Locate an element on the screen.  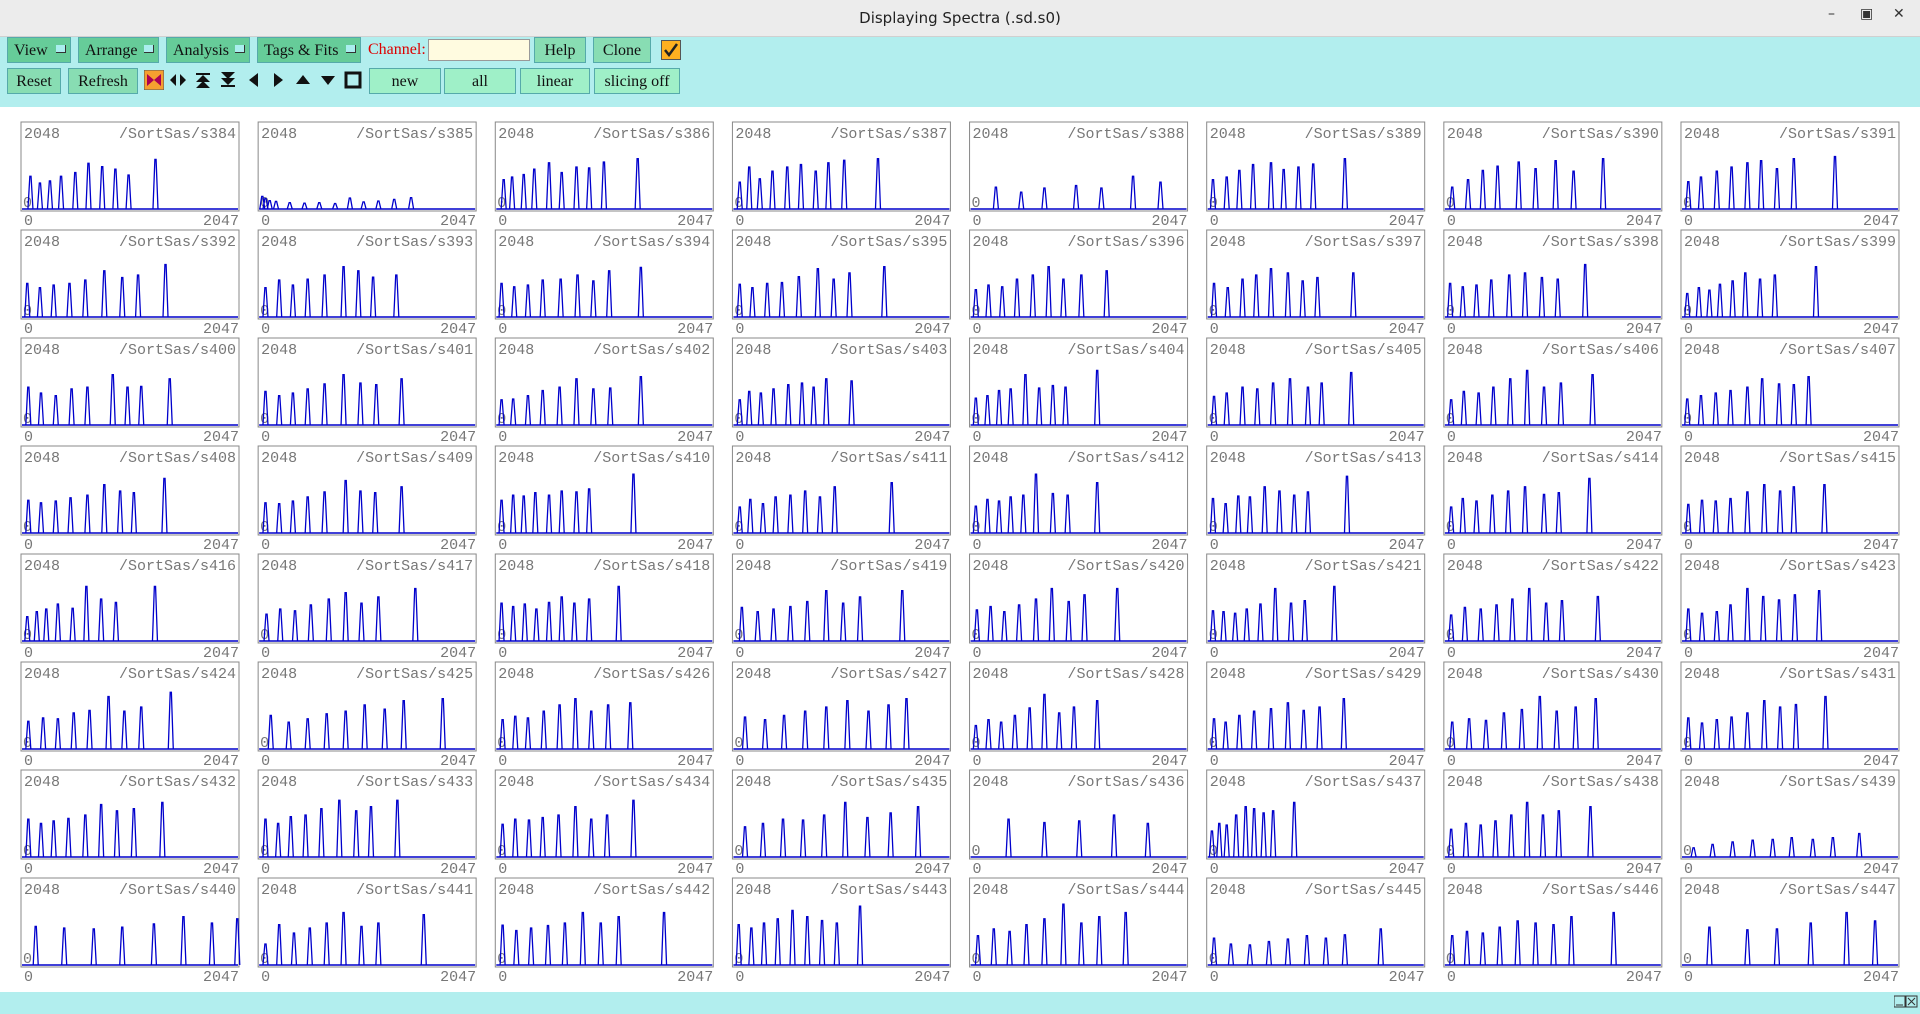
spectrum-panel: 2048/SortSas/s403 00 2047 is located at coordinates (841, 391).